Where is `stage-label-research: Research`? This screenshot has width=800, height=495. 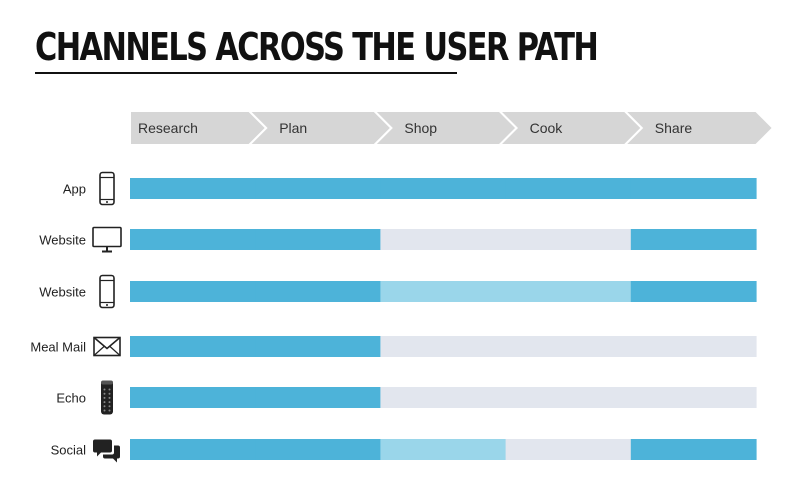
stage-label-research: Research is located at coordinates (168, 128).